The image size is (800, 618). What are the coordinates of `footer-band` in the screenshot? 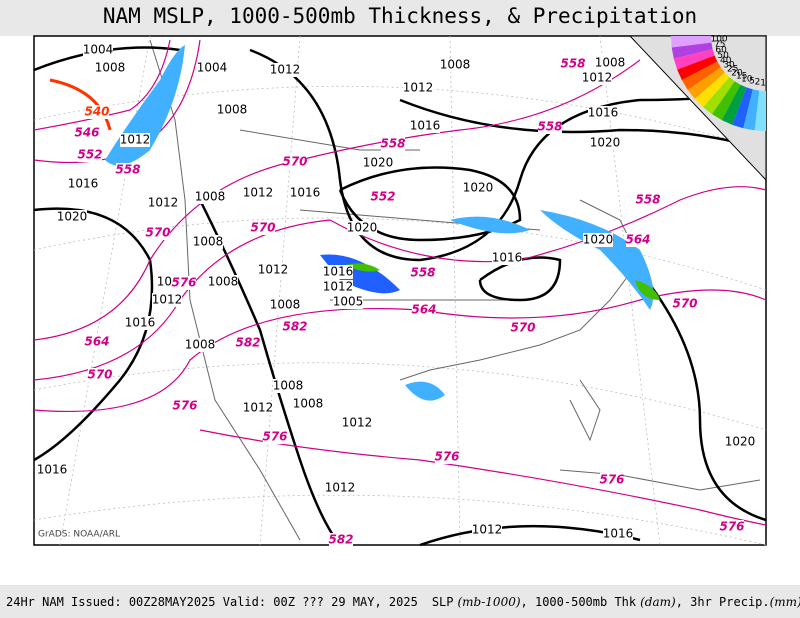 It's located at (400, 601).